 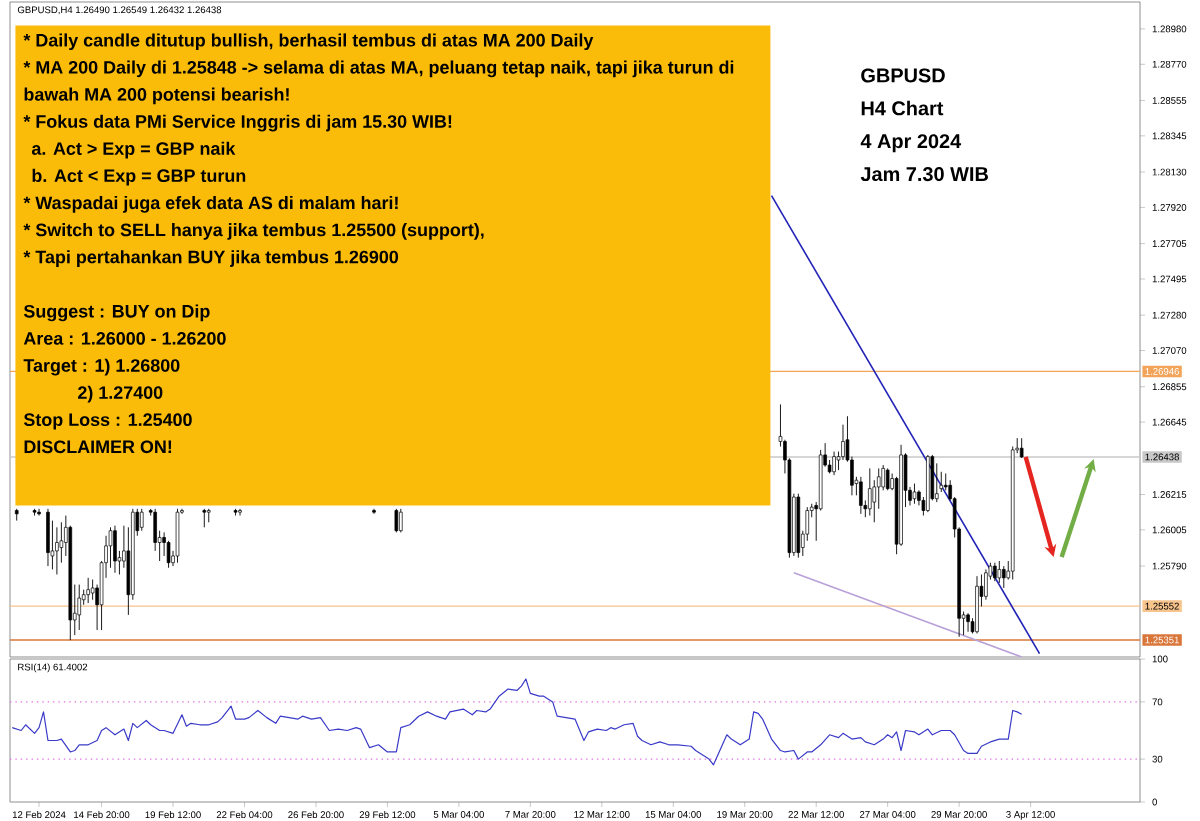 What do you see at coordinates (530, 814) in the screenshot?
I see `x-tick-label: 7 Mar 20:00` at bounding box center [530, 814].